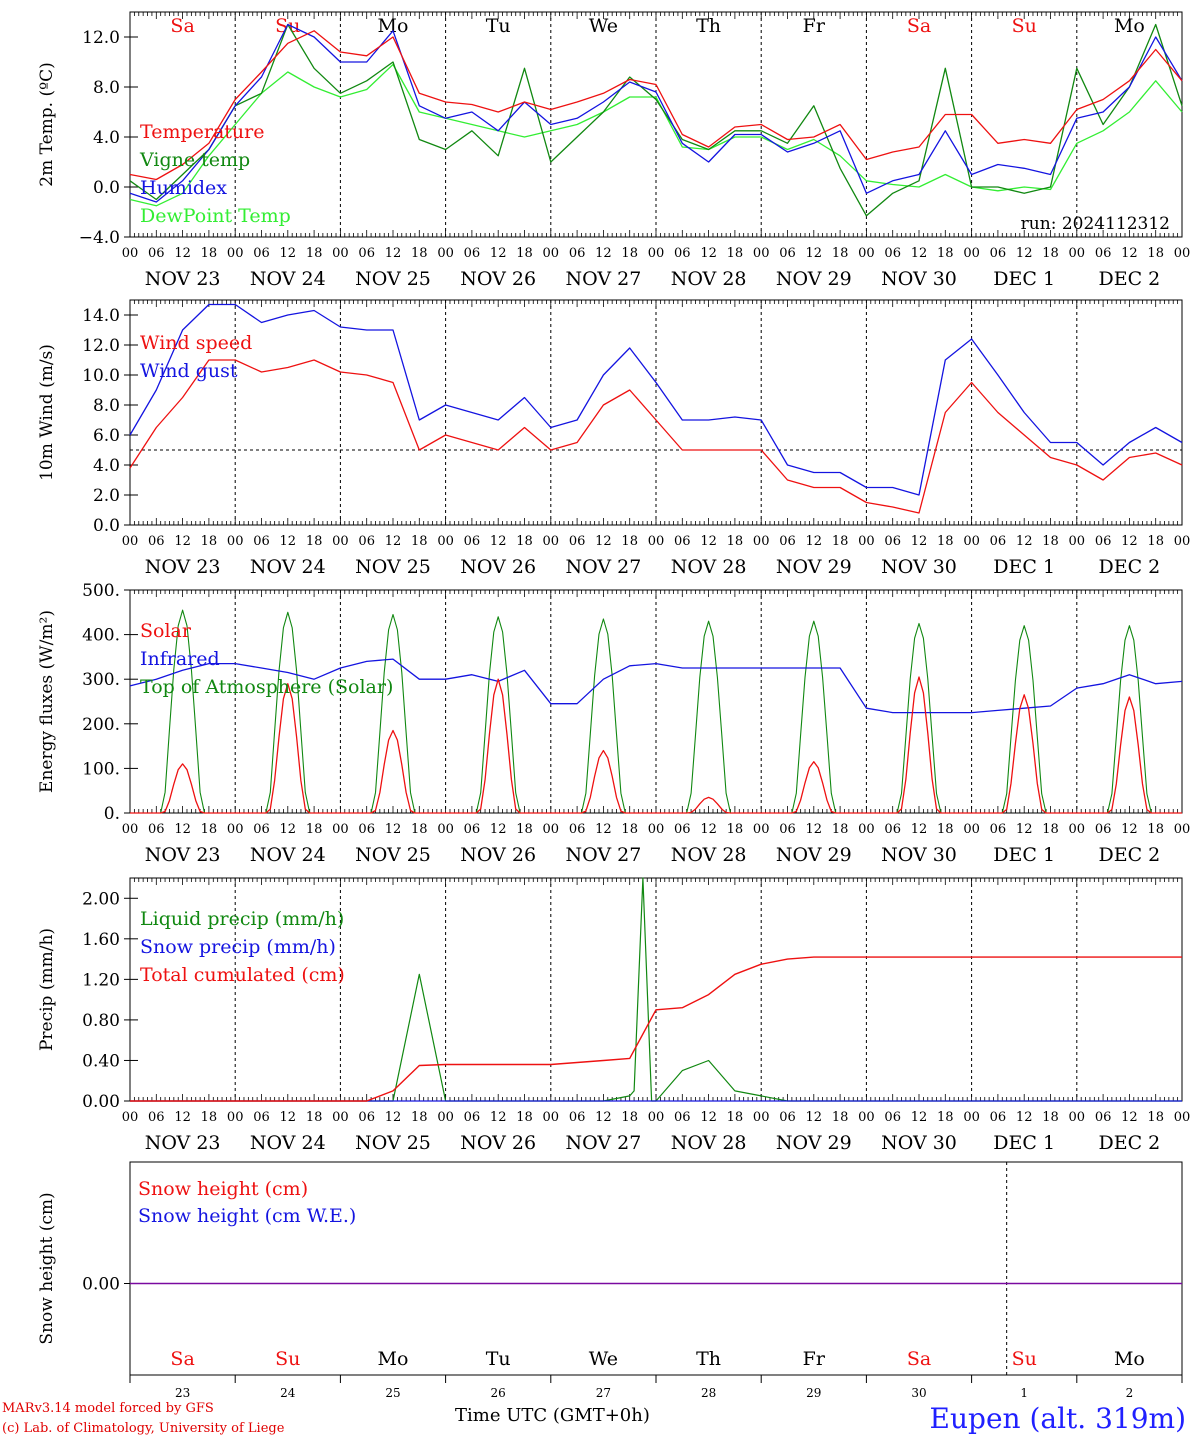 The width and height of the screenshot is (1194, 1444). Describe the element at coordinates (101, 899) in the screenshot. I see `y-tick-label: 2.00` at that location.